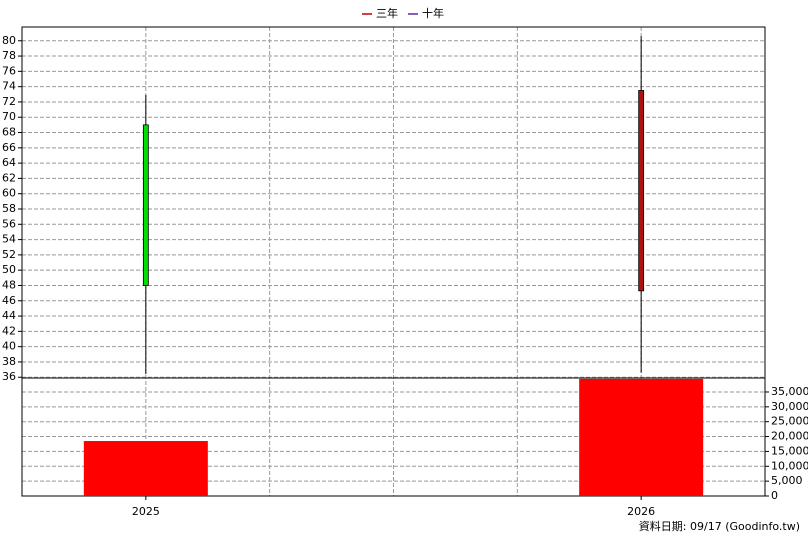  Describe the element at coordinates (9, 376) in the screenshot. I see `y-tick-label: 36` at that location.